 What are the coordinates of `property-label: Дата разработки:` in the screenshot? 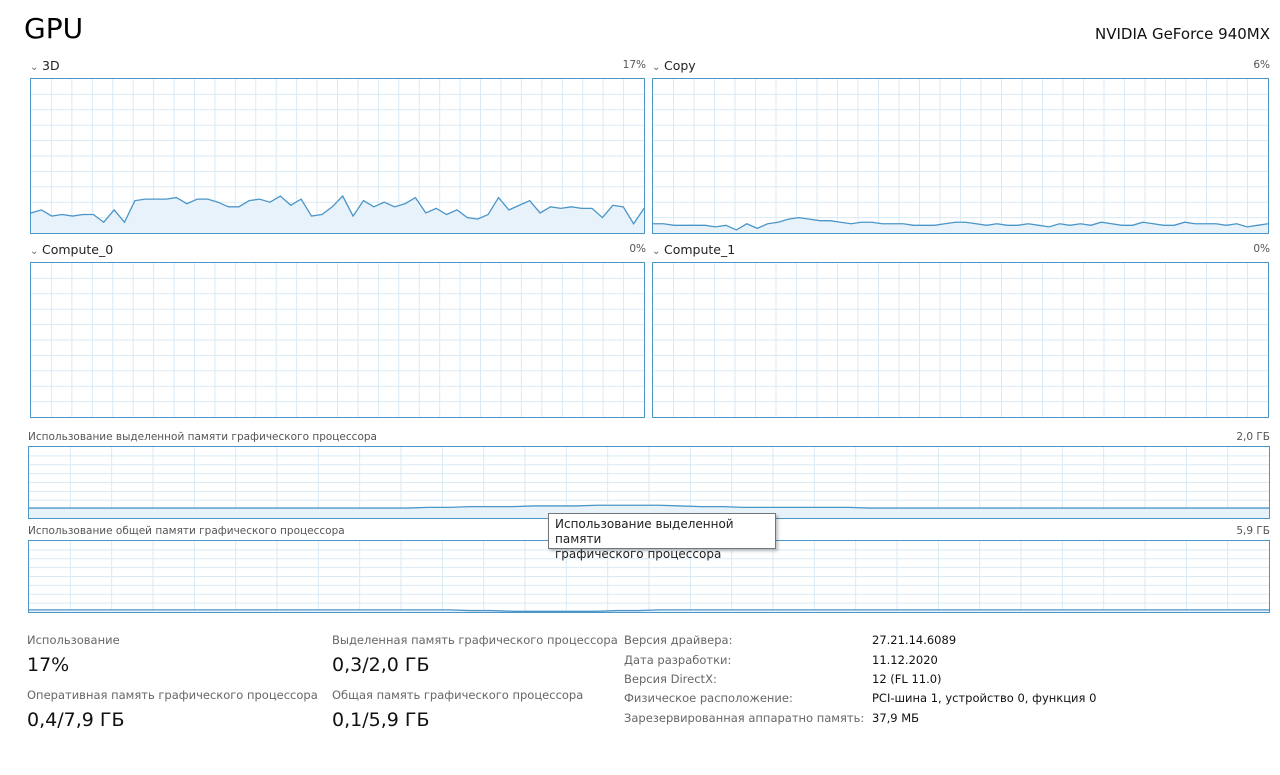 It's located at (678, 660).